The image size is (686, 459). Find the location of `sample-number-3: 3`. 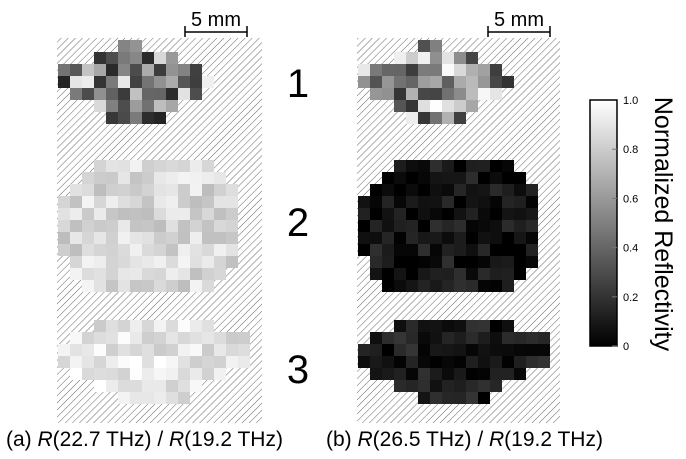

sample-number-3: 3 is located at coordinates (298, 370).